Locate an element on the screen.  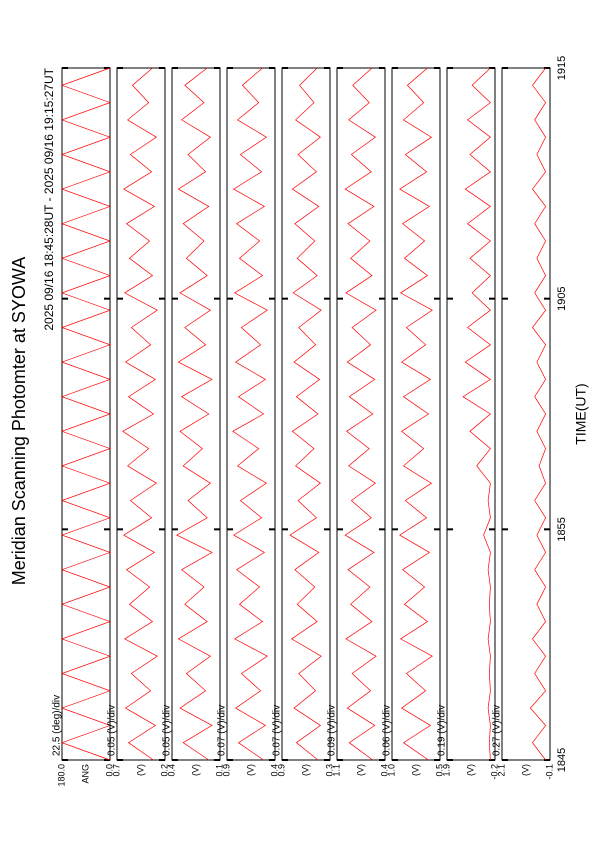
panel-scale-label: 22.5 (deg)/div is located at coordinates (57, 725).